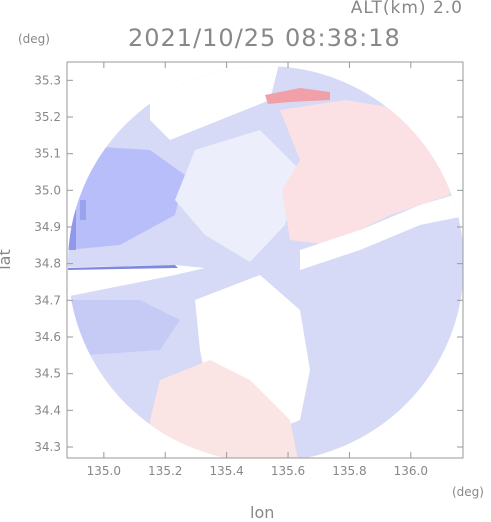  What do you see at coordinates (262, 512) in the screenshot?
I see `x-axis-title: lon` at bounding box center [262, 512].